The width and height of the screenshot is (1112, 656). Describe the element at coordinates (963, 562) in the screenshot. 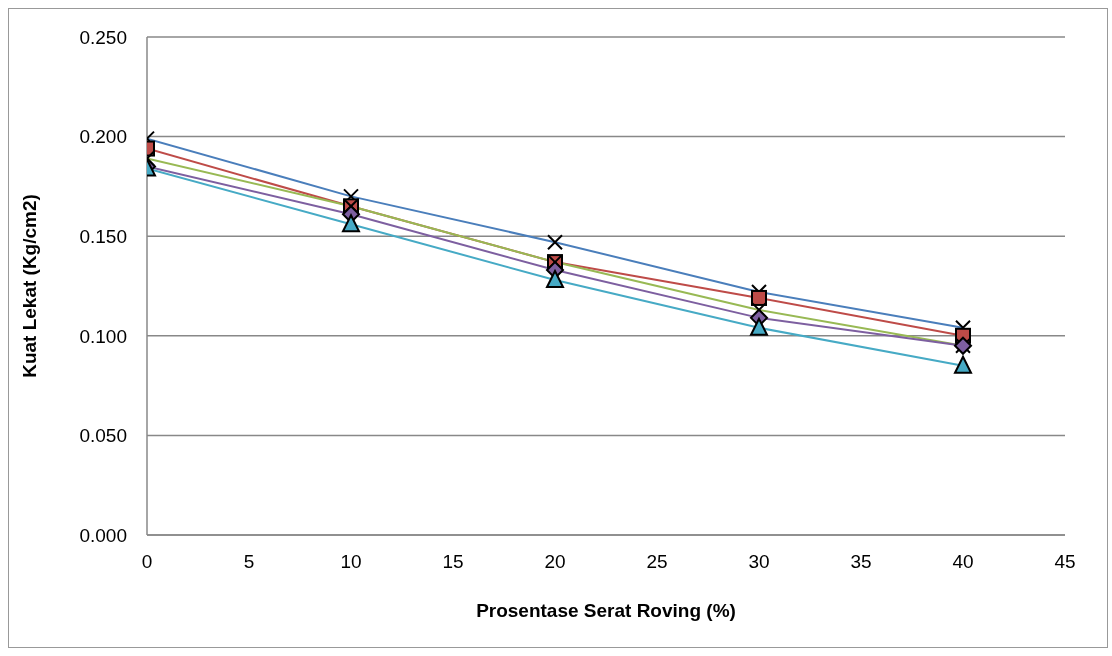

I see `x-tick-label: 40` at that location.